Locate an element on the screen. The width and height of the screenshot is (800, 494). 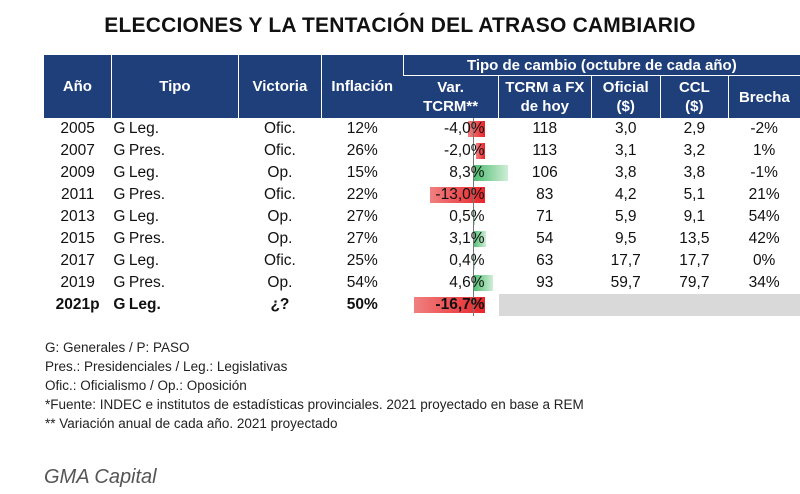
brecha-cell: 1% is located at coordinates (764, 150).